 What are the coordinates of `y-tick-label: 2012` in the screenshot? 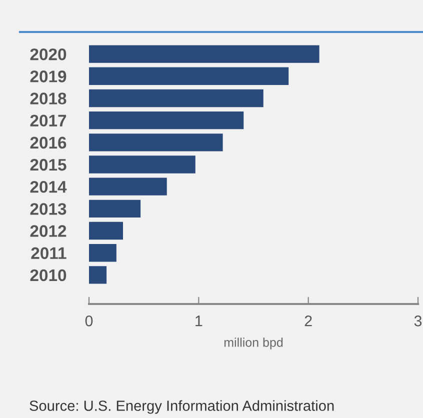 It's located at (48, 231).